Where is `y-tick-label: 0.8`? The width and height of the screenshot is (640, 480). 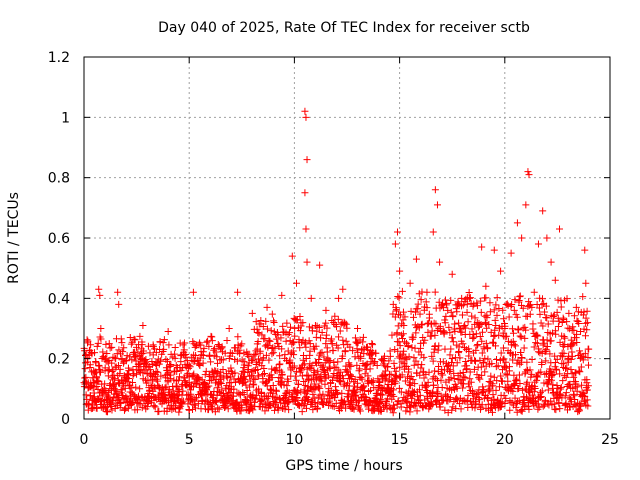 y-tick-label: 0.8 is located at coordinates (59, 179).